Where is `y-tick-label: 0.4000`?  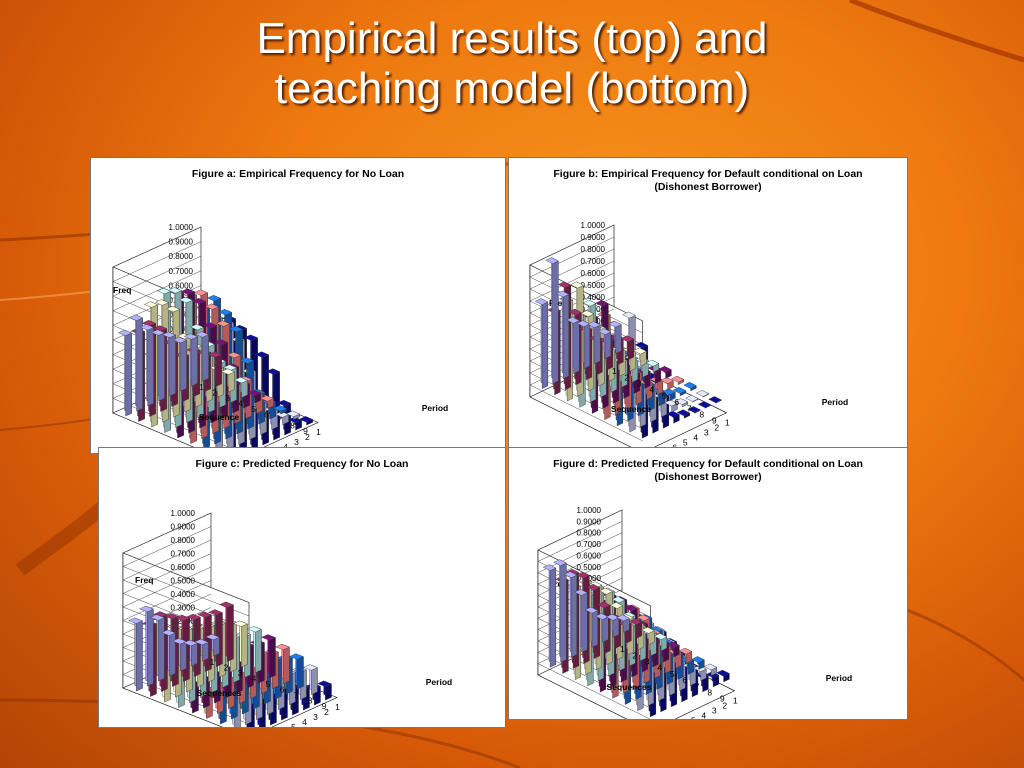
y-tick-label: 0.4000 is located at coordinates (183, 594).